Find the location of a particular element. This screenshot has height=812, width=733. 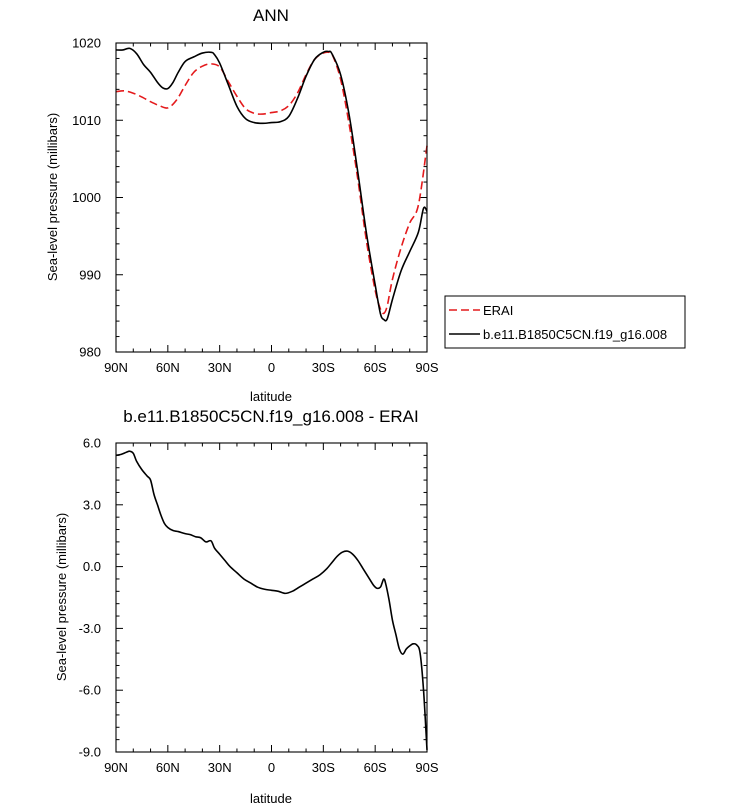

bottom-chart-y-tick-labels: 6.0 3.0 0.0 -3.0 -6.0 -9.0 is located at coordinates (90, 598).